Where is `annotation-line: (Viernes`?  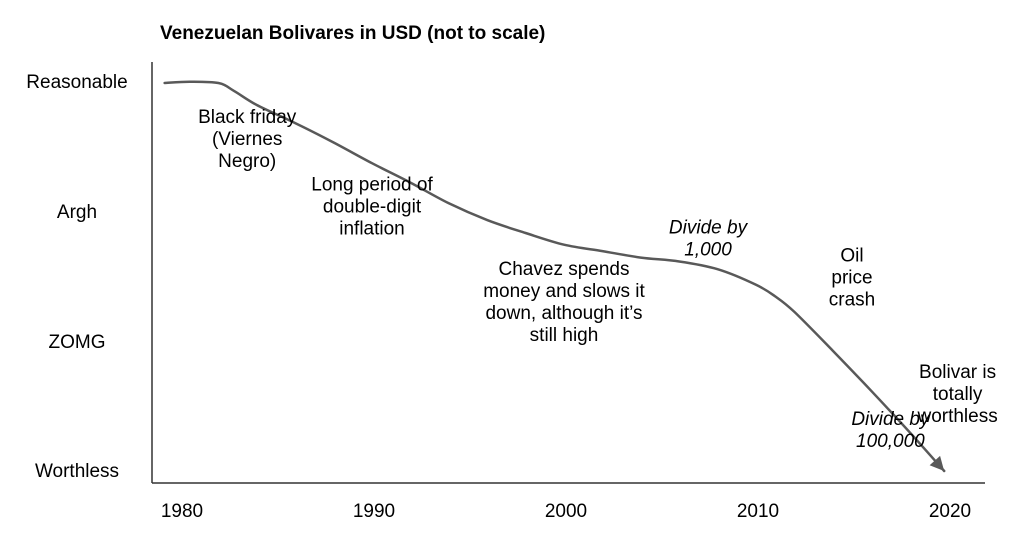
annotation-line: (Viernes is located at coordinates (247, 139).